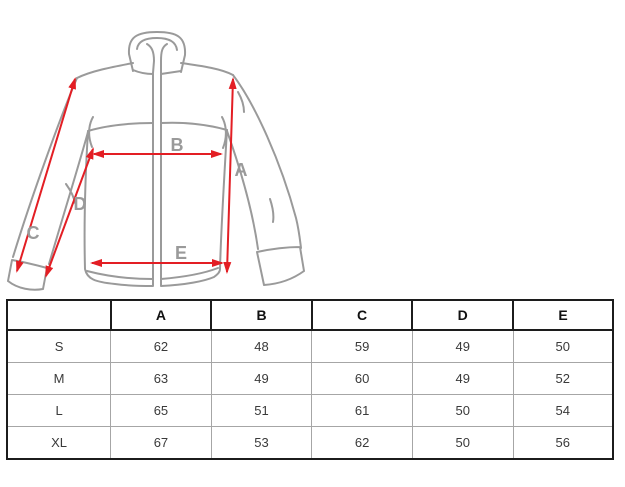 Image resolution: width=625 pixels, height=487 pixels. I want to click on value-cell: 65, so click(161, 410).